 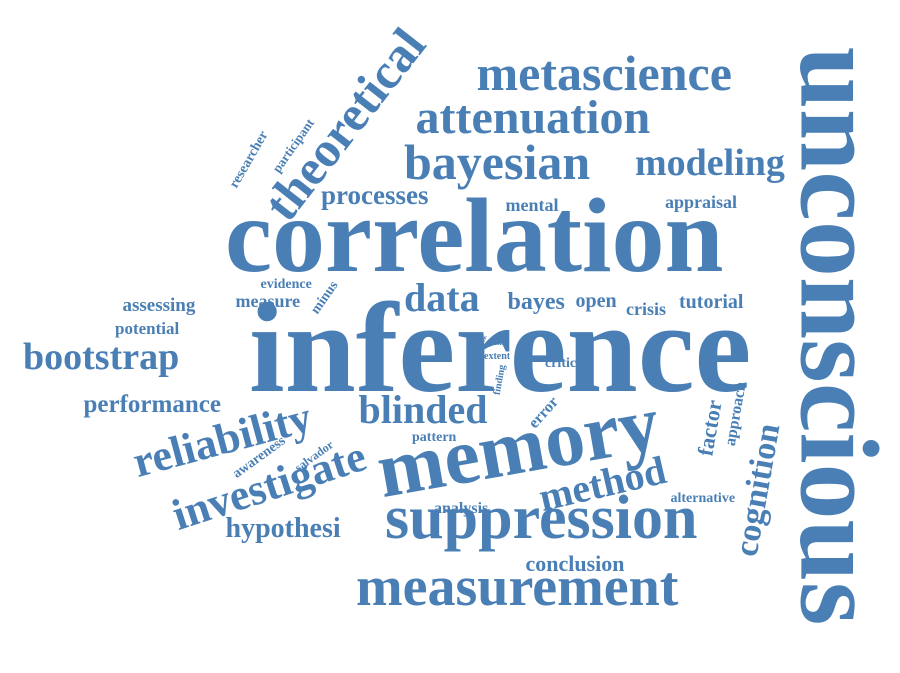 I want to click on word-nhst: nhst, so click(x=500, y=342).